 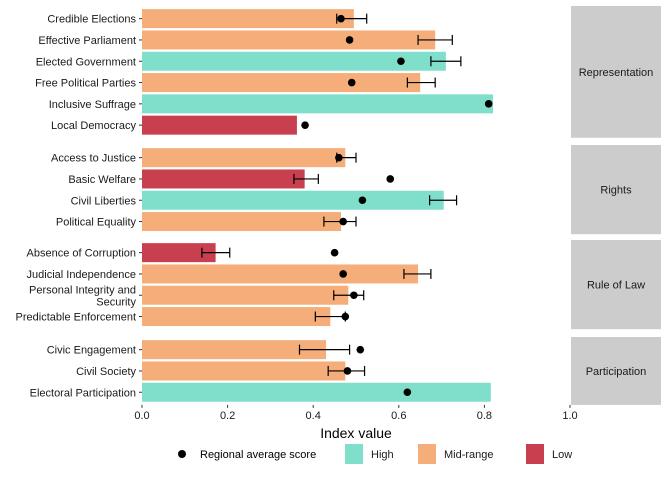 I want to click on y-tick-label: Credible Elections, so click(x=91, y=20).